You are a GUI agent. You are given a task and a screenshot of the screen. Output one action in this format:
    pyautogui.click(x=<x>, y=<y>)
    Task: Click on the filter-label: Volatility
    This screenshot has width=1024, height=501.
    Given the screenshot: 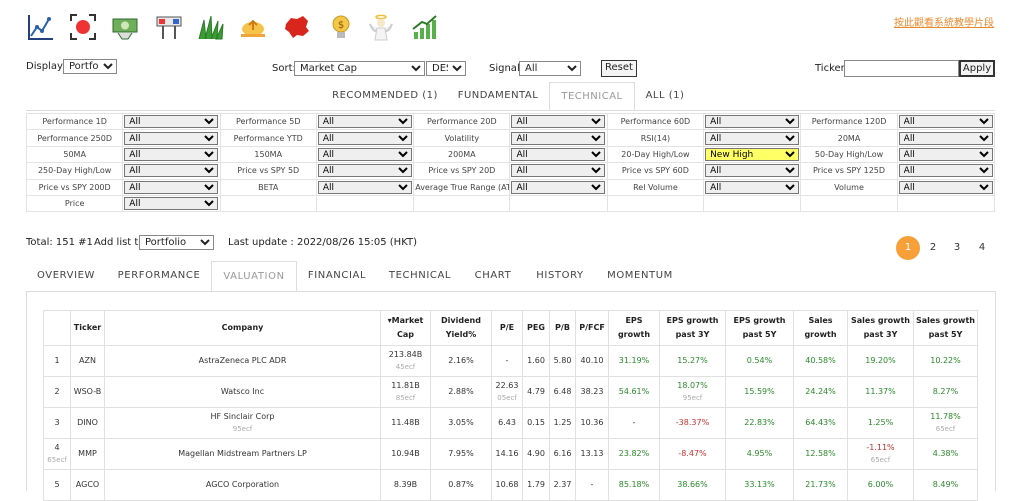 What is the action you would take?
    pyautogui.click(x=462, y=138)
    